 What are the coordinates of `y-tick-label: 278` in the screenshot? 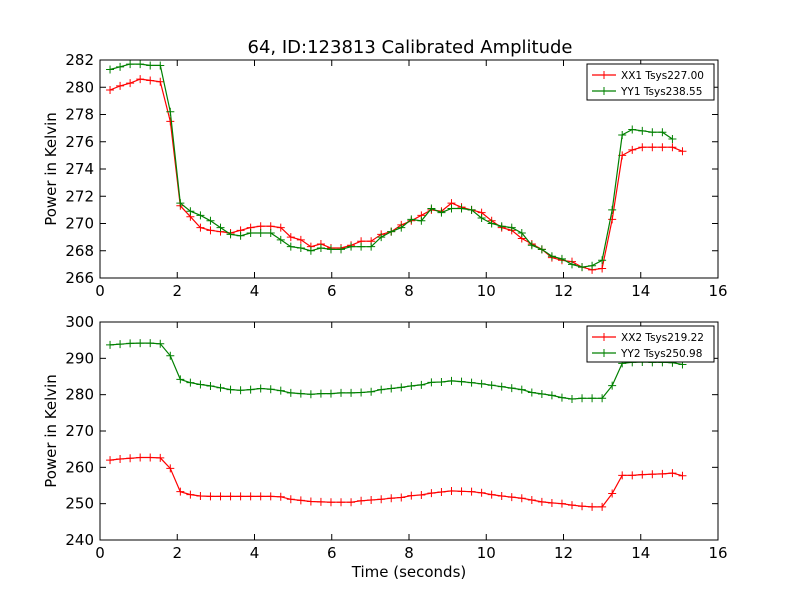 It's located at (79, 115).